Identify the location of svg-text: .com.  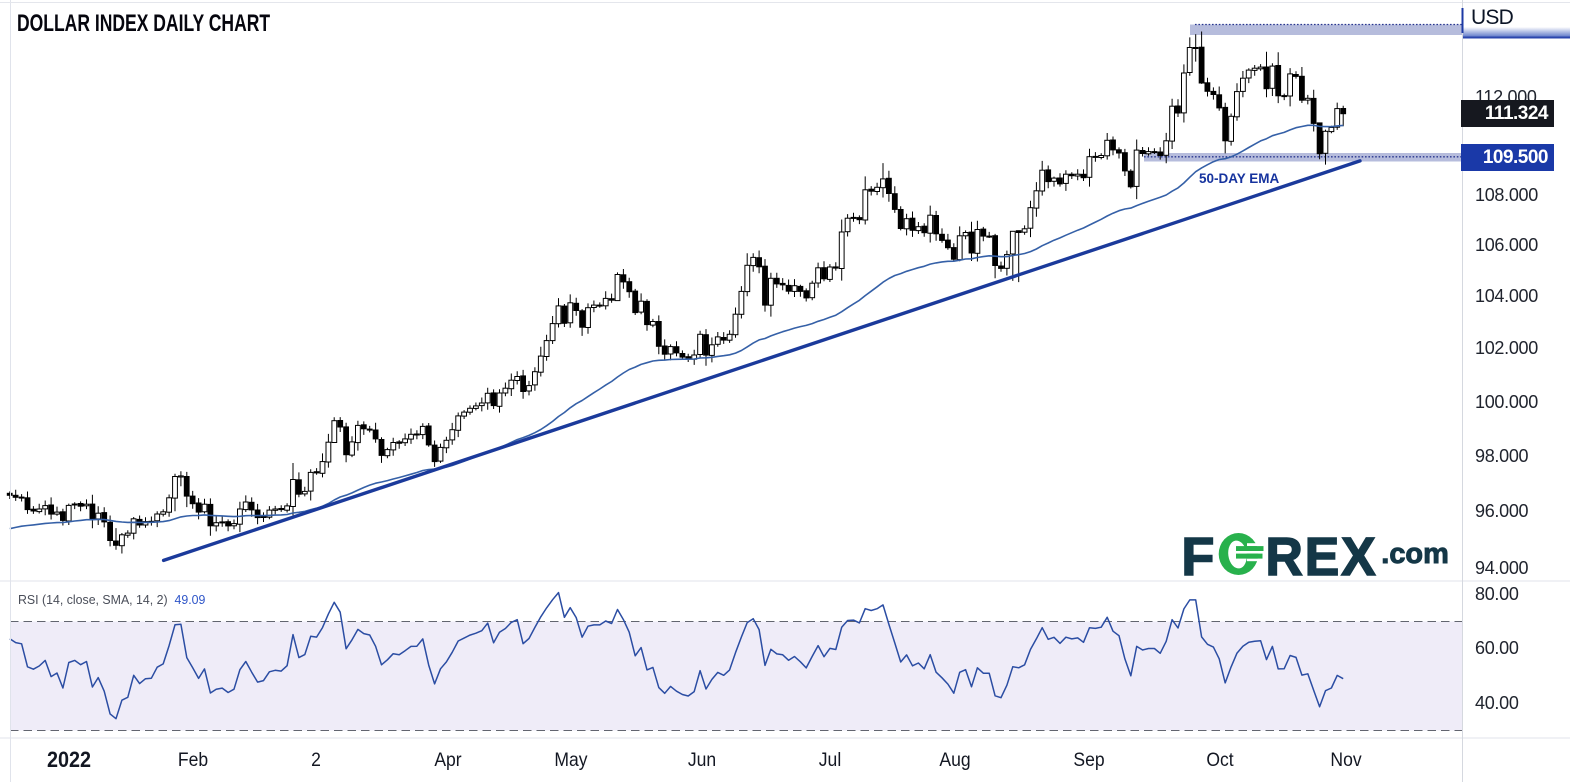
(1415, 554).